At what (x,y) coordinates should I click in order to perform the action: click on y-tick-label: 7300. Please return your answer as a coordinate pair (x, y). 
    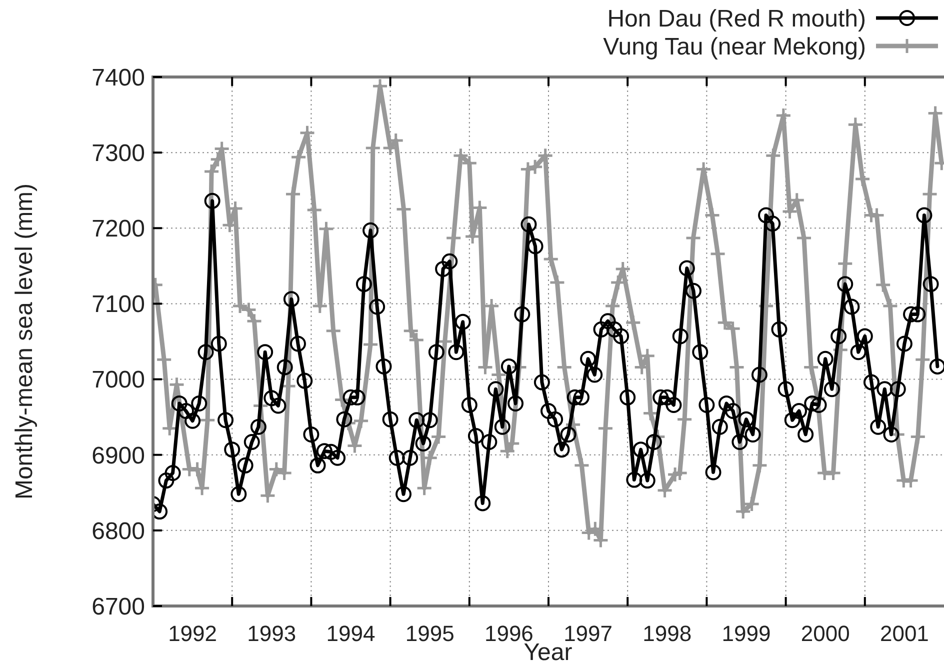
    Looking at the image, I should click on (118, 153).